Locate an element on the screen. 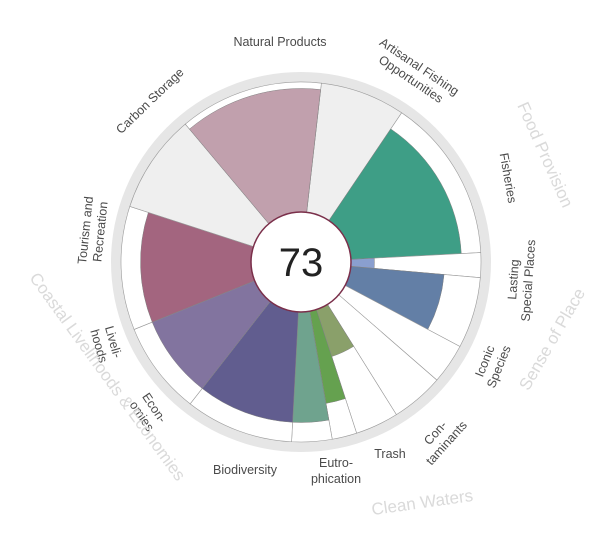 Image resolution: width=600 pixels, height=555 pixels. score-center is located at coordinates (301, 262).